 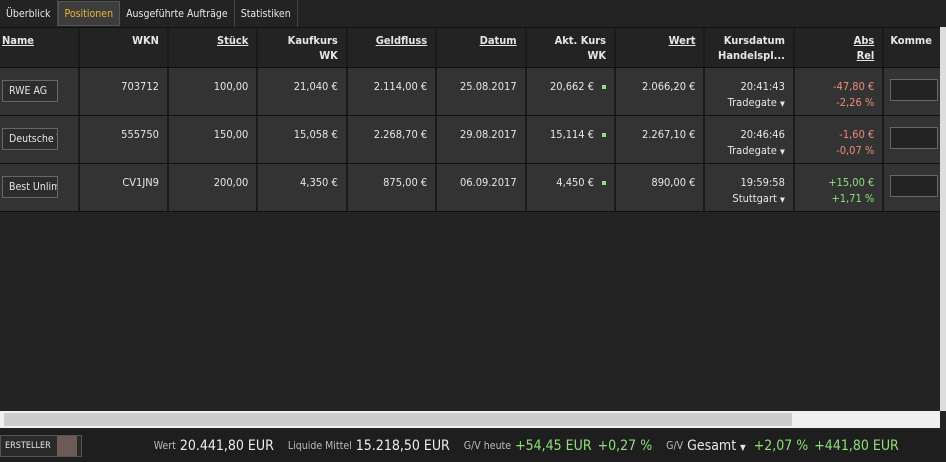 What do you see at coordinates (402, 446) in the screenshot?
I see `liquide-value: 15.218,50 EUR` at bounding box center [402, 446].